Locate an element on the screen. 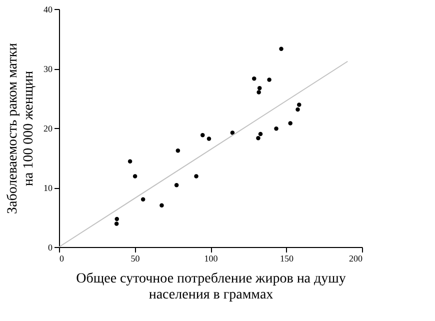 The image size is (435, 321). y-tick-label: 0 is located at coordinates (50, 247).